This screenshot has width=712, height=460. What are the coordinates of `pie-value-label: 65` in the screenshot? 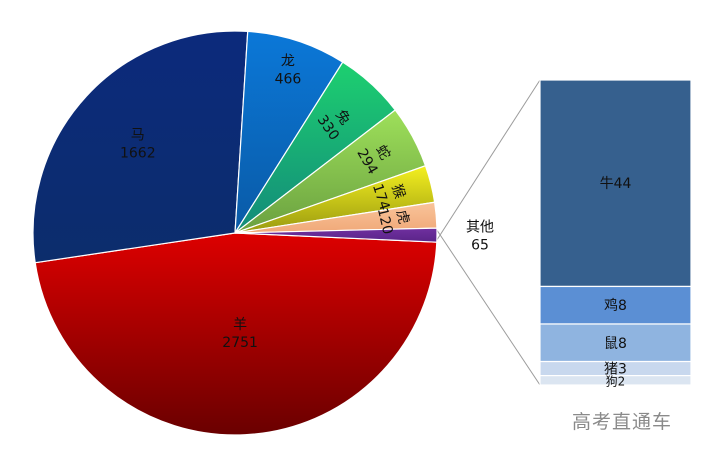 It's located at (480, 246).